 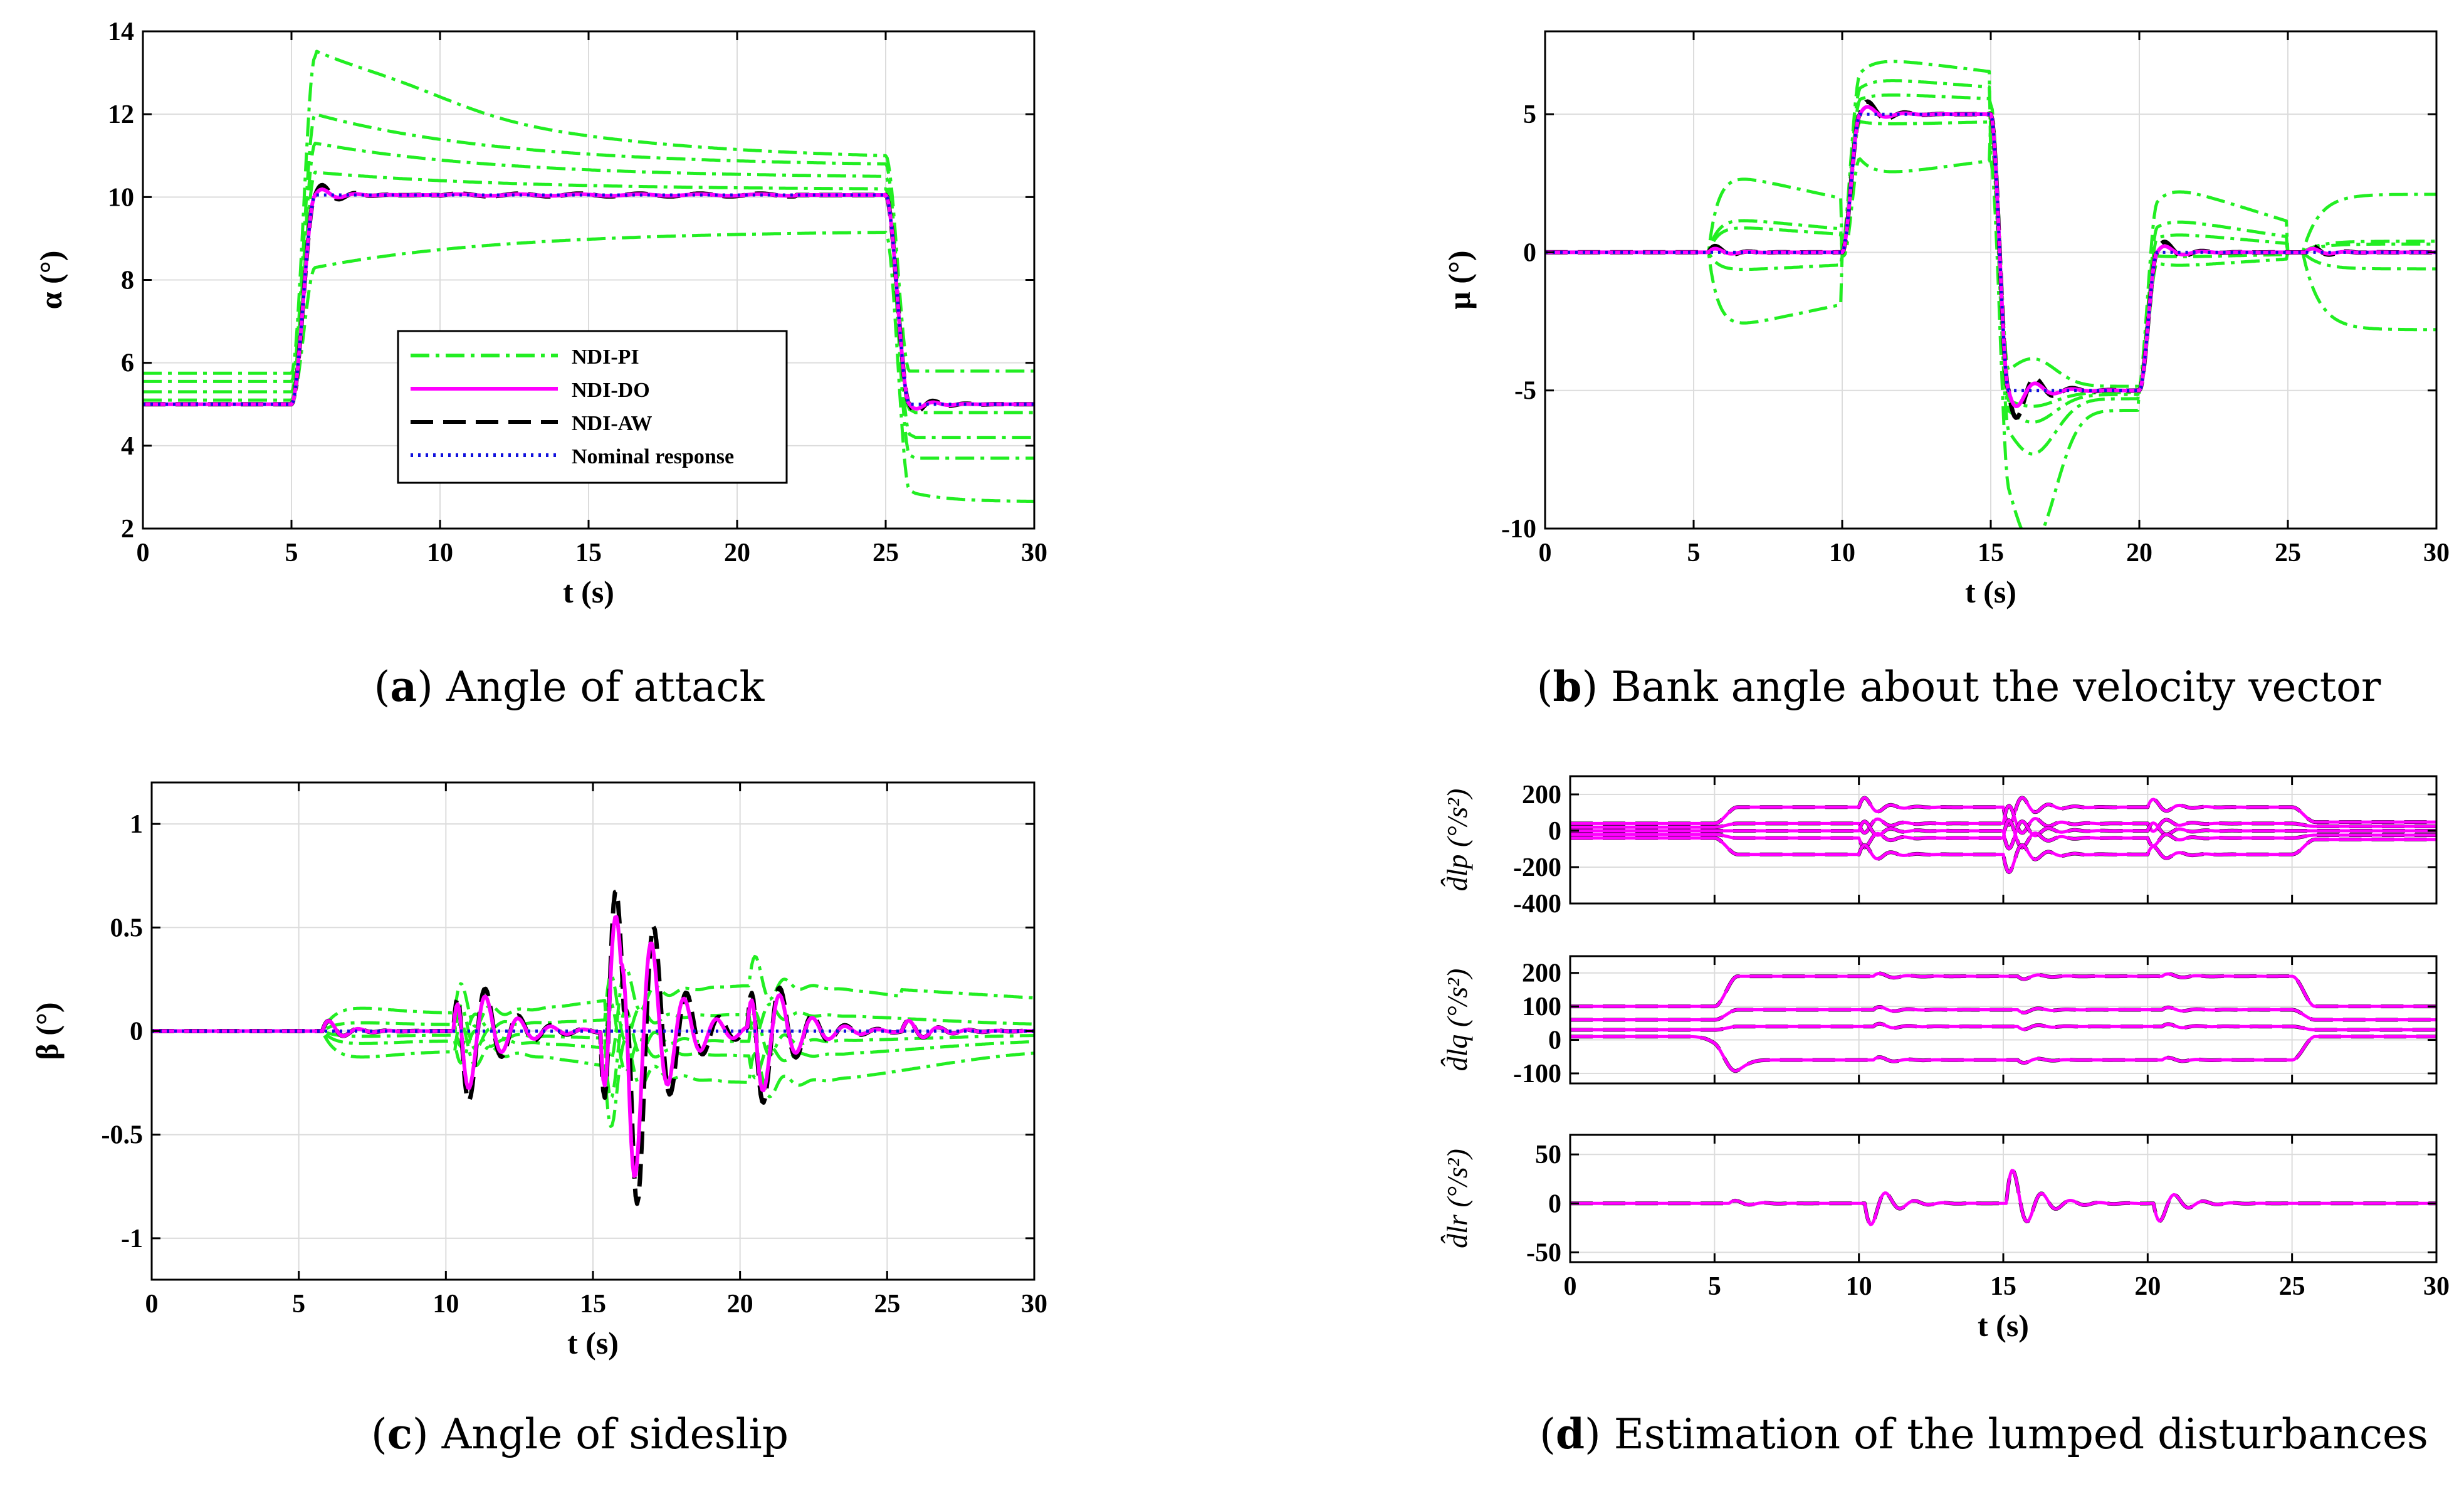 I want to click on caption-d-tag: d, so click(x=1570, y=1434).